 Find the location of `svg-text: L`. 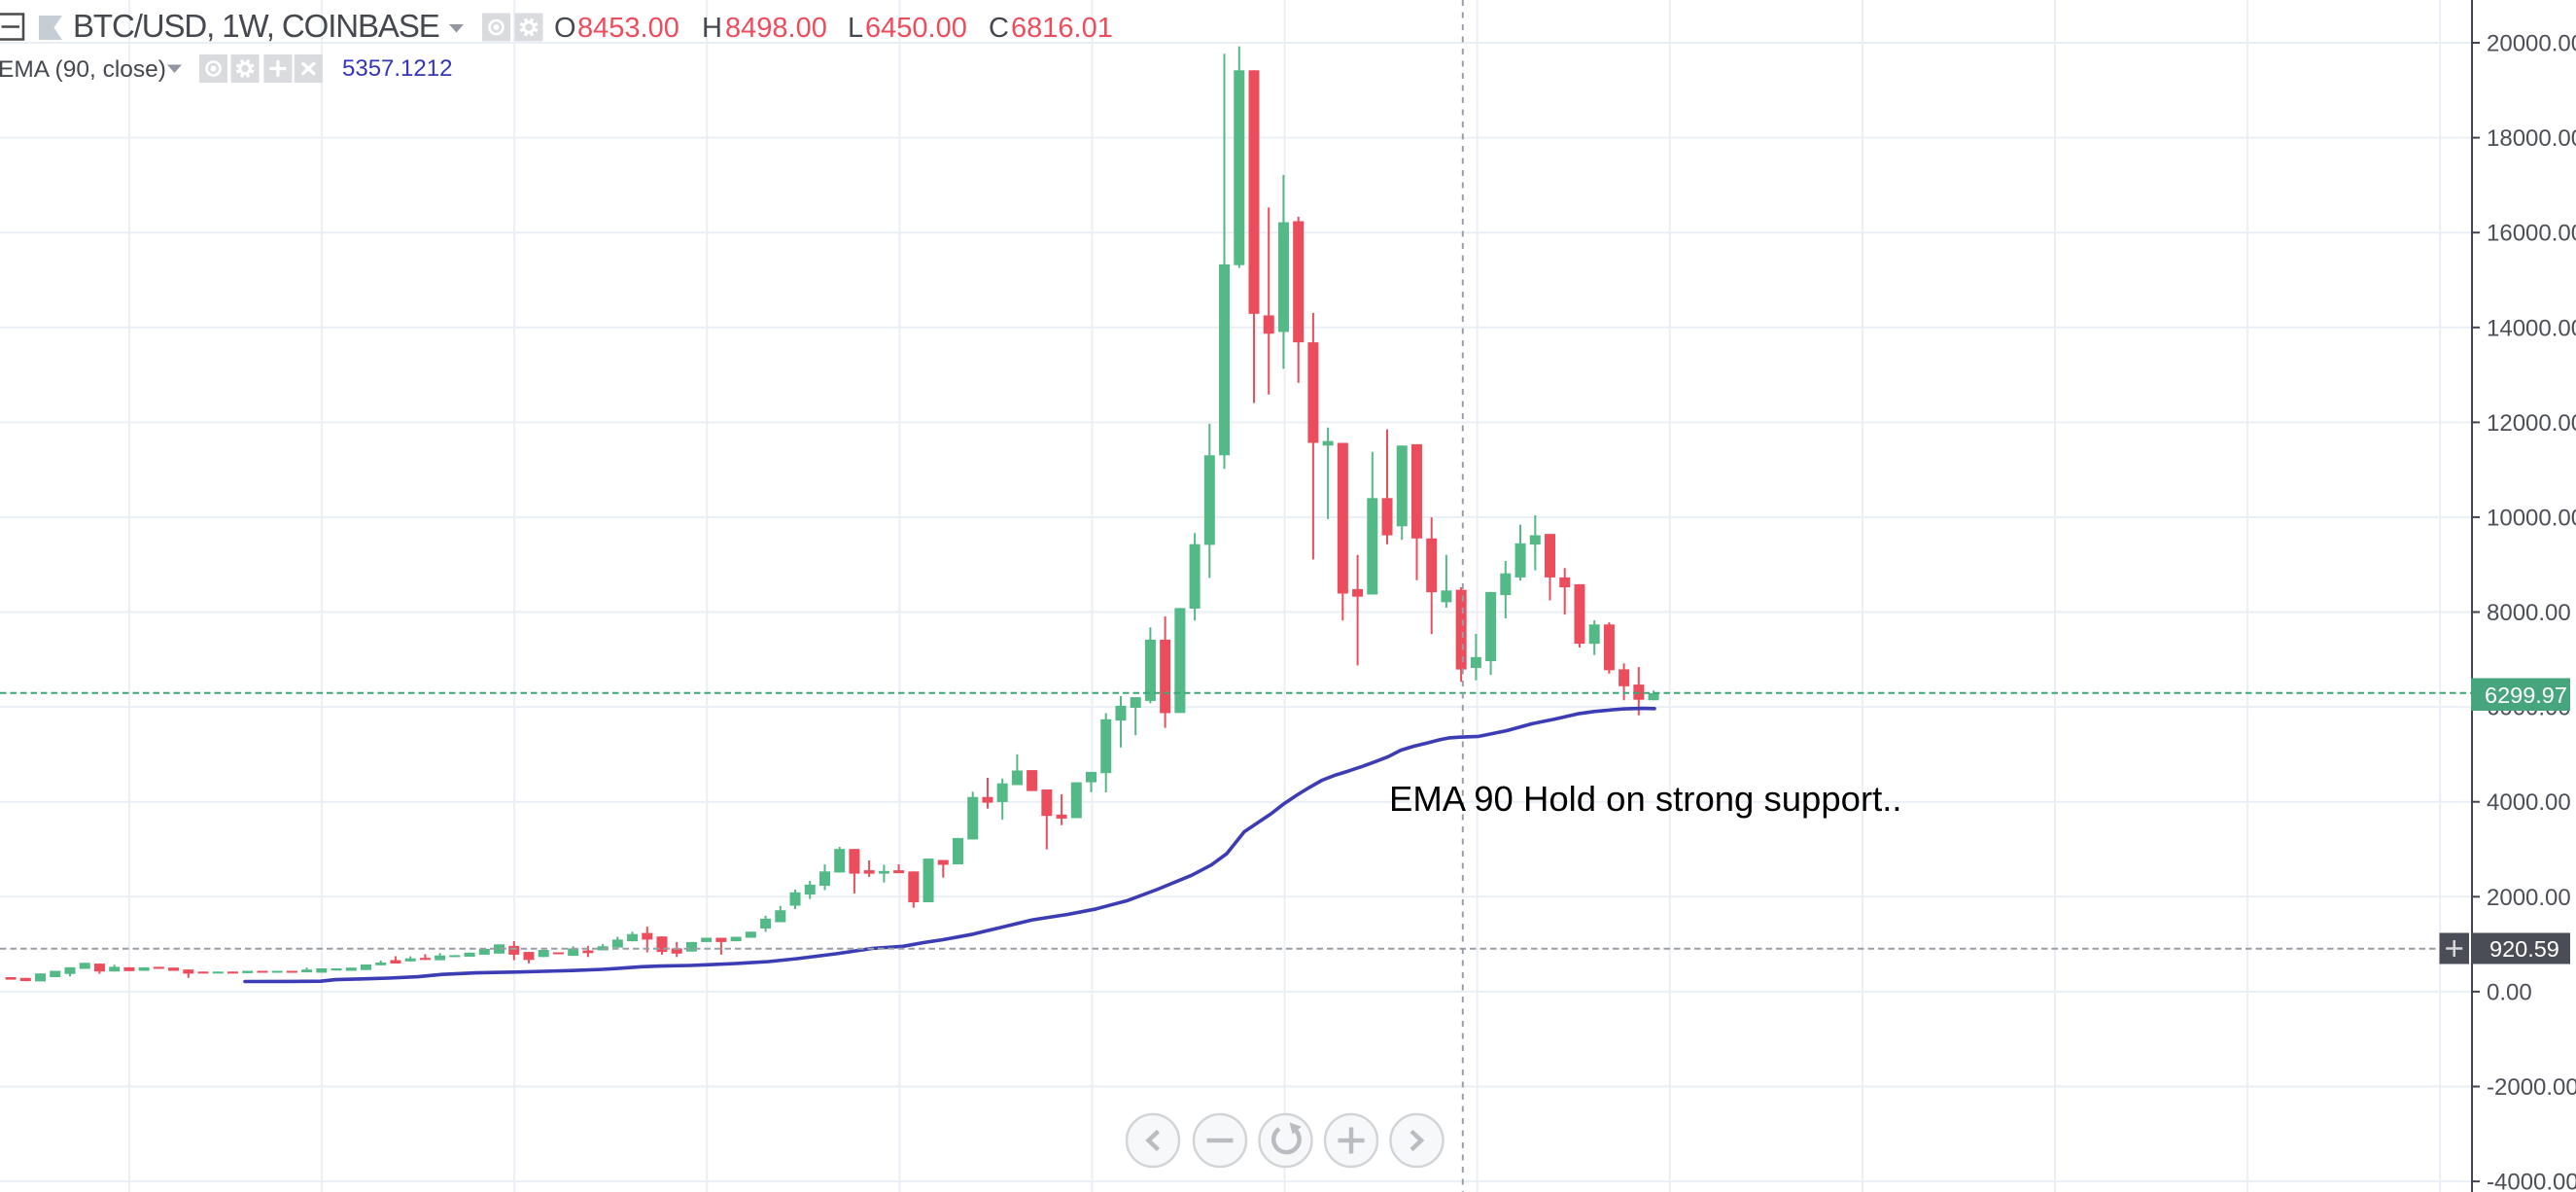

svg-text: L is located at coordinates (855, 28).